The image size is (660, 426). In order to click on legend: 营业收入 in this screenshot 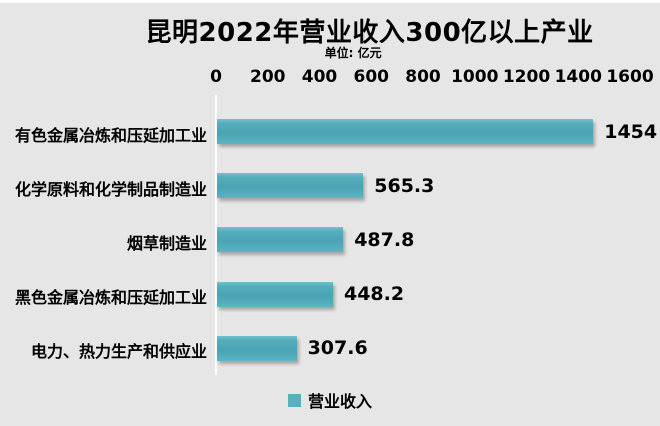, I will do `click(330, 400)`.